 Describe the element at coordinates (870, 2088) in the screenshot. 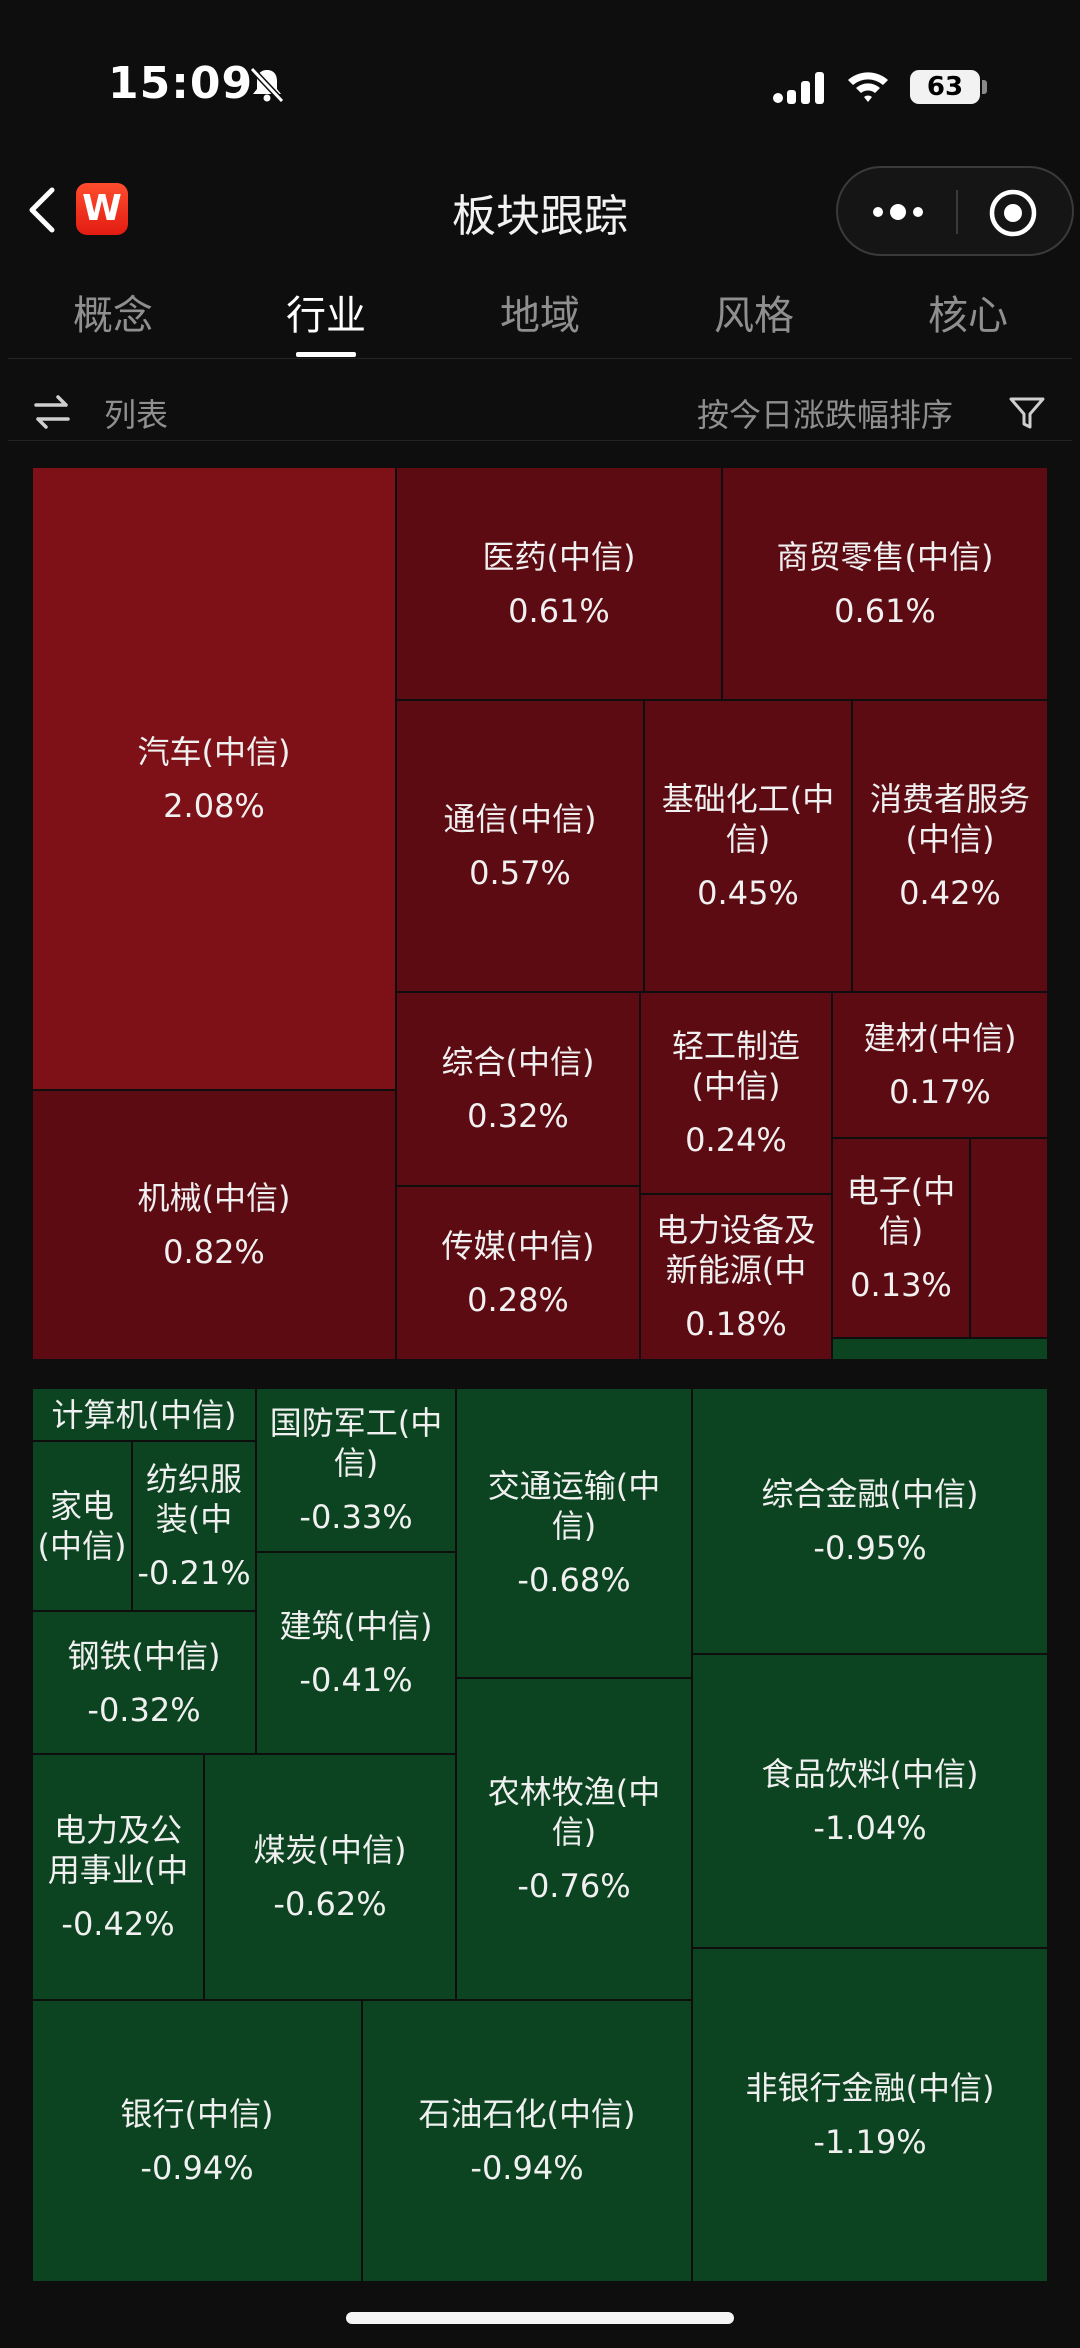

I see `industry-name: 非银行金融(中信)` at that location.